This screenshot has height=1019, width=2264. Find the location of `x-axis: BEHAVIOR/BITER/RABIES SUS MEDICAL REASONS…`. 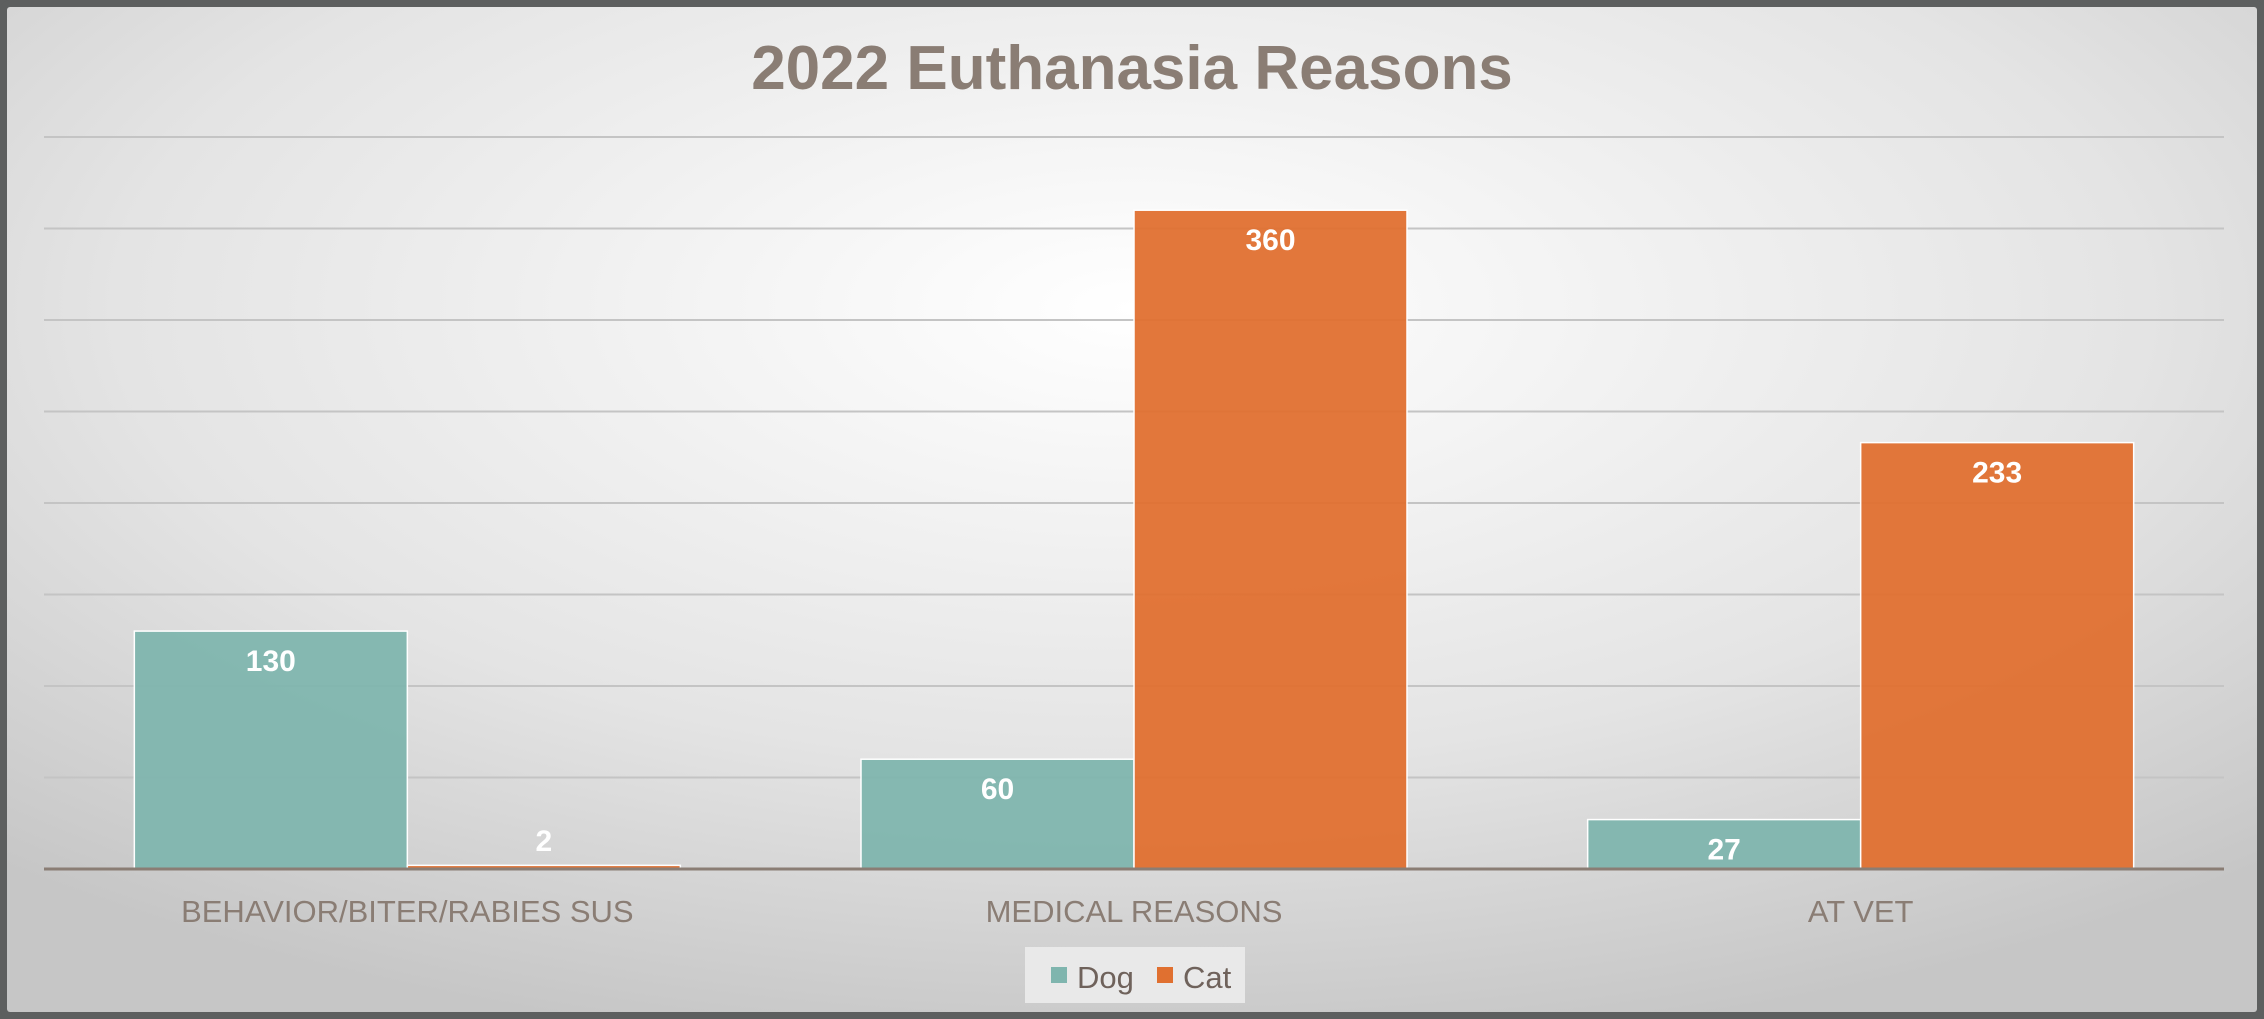

x-axis: BEHAVIOR/BITER/RABIES SUS MEDICAL REASONS… is located at coordinates (1134, 898).